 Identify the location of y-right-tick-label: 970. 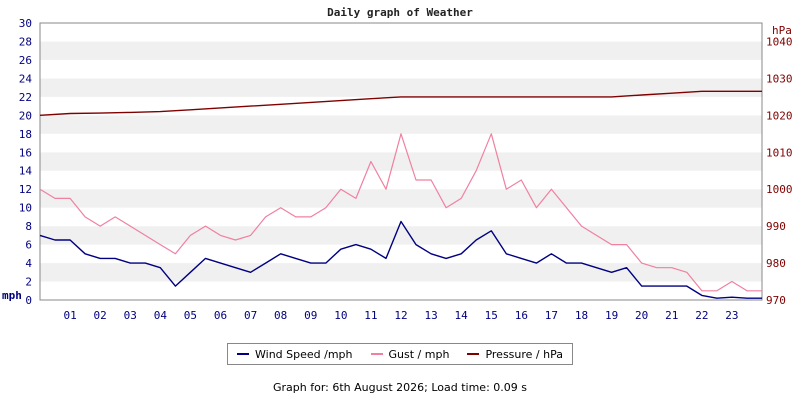
(776, 300).